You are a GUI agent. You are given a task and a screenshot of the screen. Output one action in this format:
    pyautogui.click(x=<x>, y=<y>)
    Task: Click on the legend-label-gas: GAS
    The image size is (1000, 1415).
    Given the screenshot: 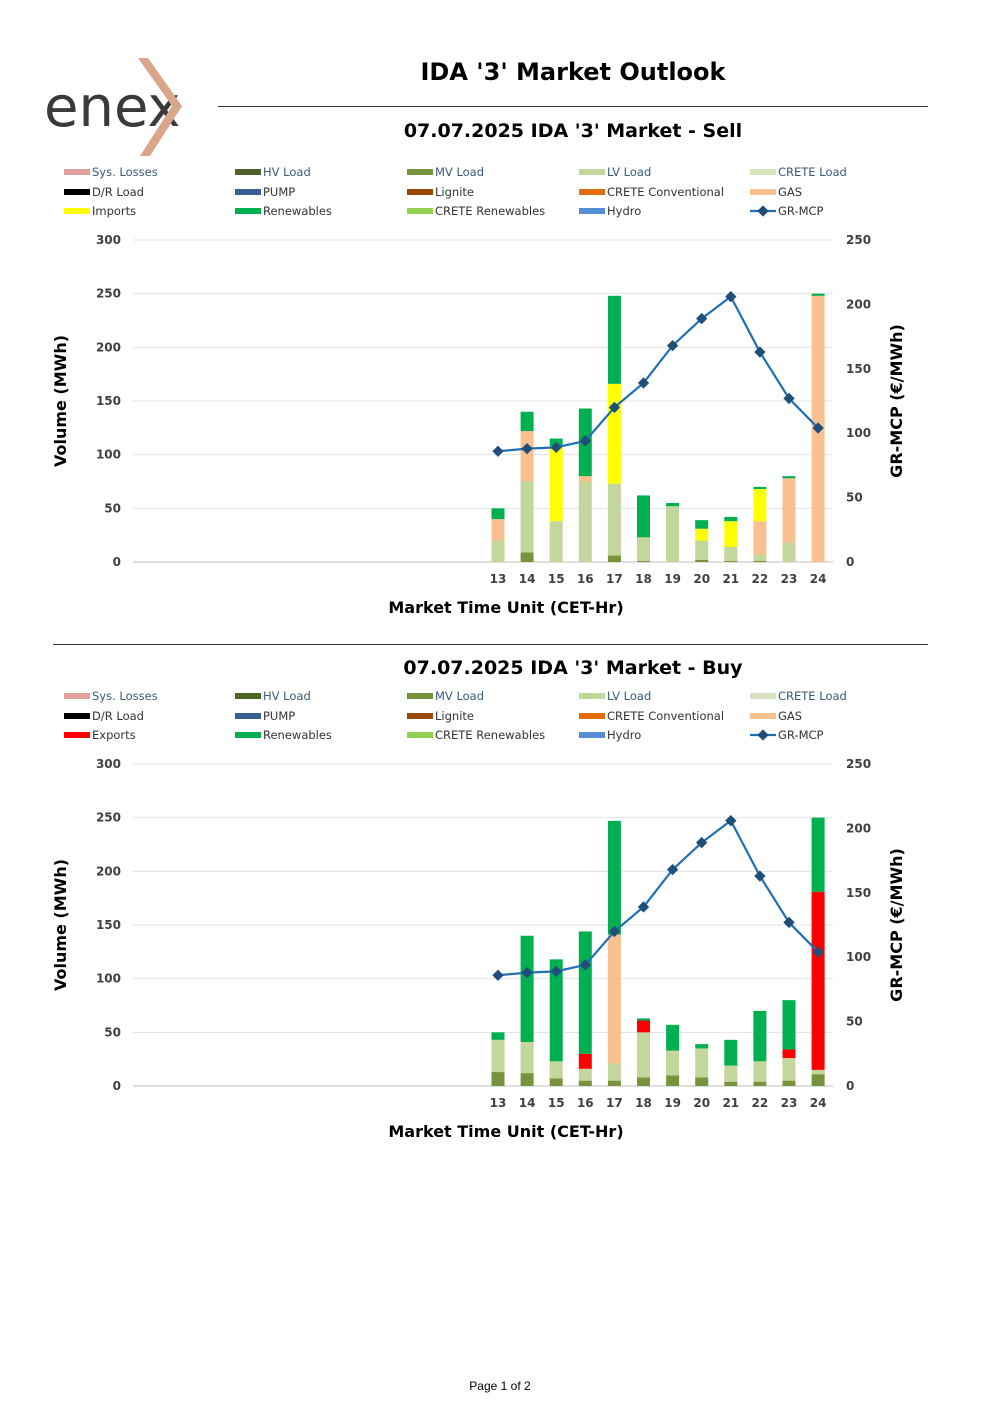 What is the action you would take?
    pyautogui.click(x=790, y=716)
    